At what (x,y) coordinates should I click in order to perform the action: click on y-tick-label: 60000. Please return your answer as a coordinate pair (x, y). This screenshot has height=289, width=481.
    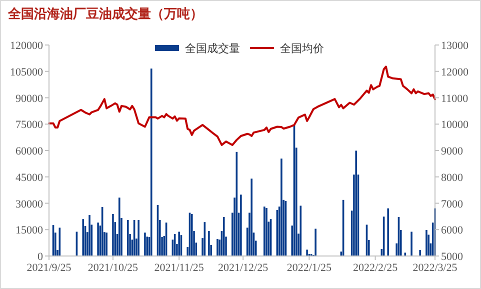
    Looking at the image, I should click on (30, 152).